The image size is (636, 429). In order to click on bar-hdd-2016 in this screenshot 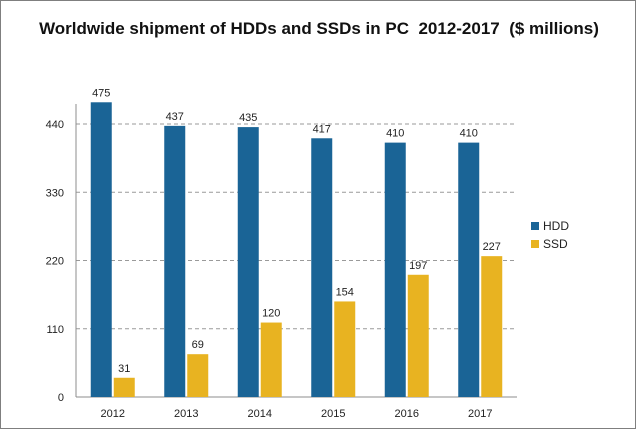, I will do `click(395, 269)`.